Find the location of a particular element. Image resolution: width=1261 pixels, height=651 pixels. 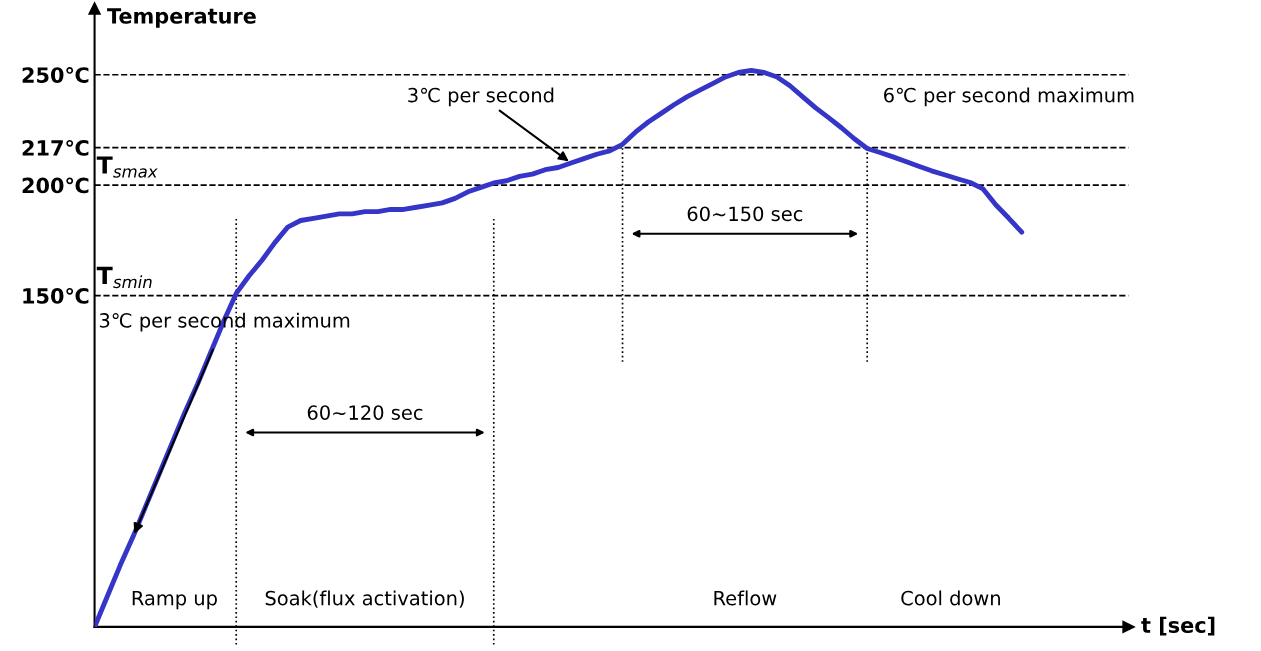

text: t [sec] is located at coordinates (1178, 626).